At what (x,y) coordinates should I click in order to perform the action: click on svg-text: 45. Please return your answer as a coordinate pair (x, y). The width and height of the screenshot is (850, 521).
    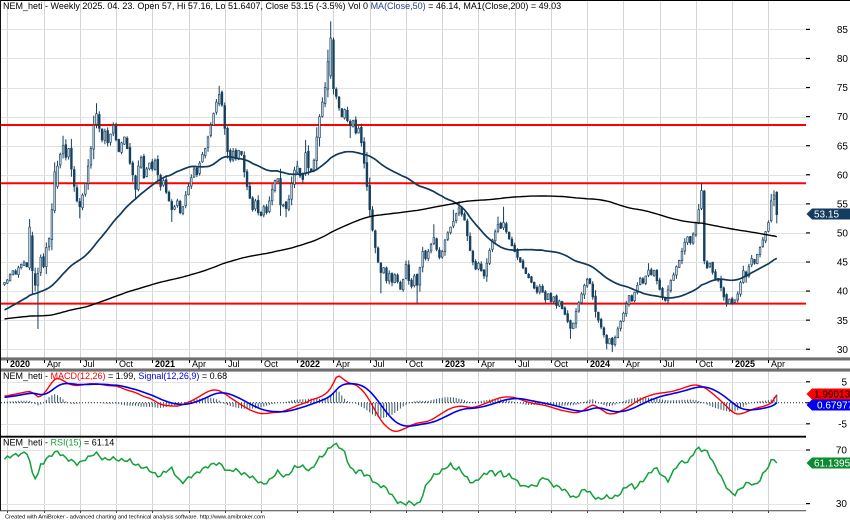
    Looking at the image, I should click on (843, 263).